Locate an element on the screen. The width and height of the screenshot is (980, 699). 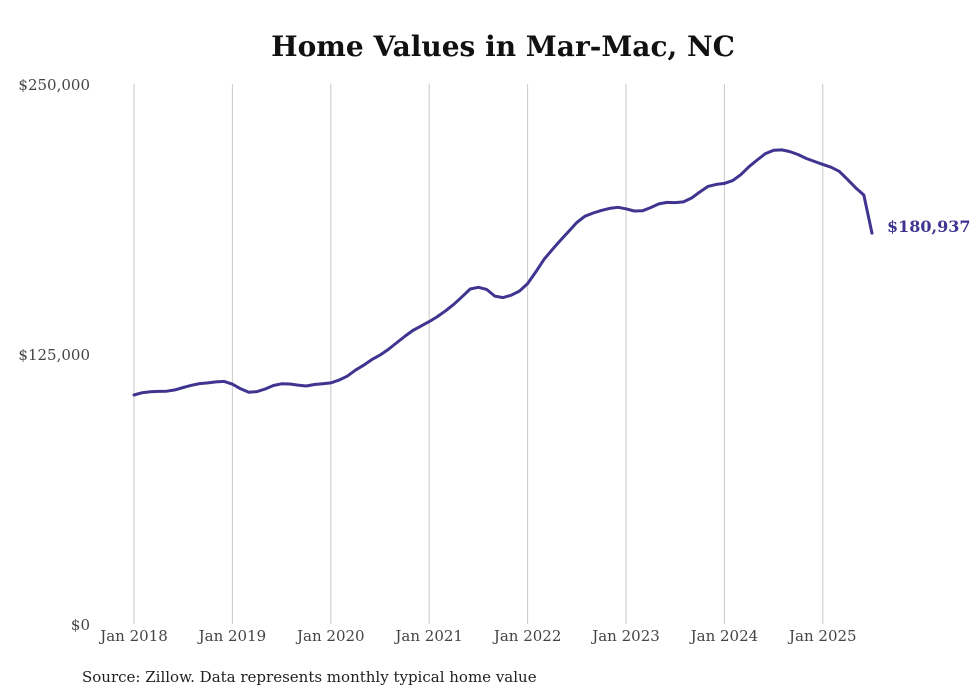
x-tick-label: Jan 2020 is located at coordinates (330, 636).